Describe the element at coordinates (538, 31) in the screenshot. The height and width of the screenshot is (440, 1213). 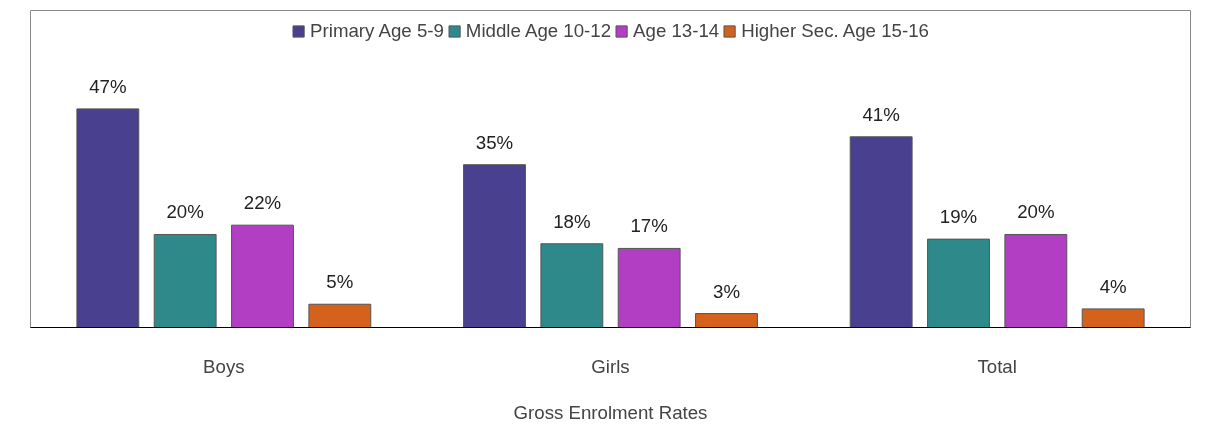
I see `legend-label: Middle Age 10-12` at that location.